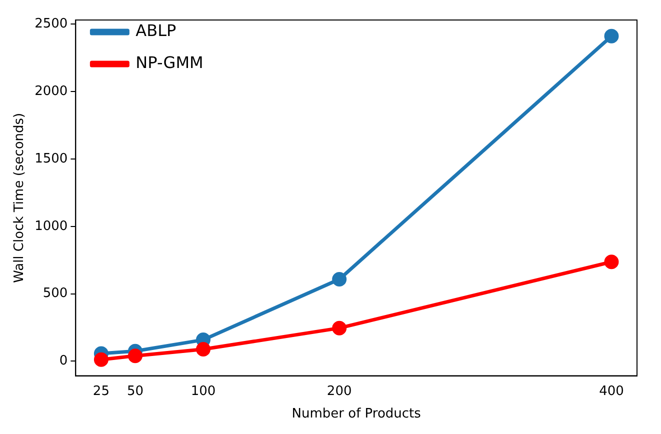 The image size is (661, 434). Describe the element at coordinates (203, 391) in the screenshot. I see `x-tick-label: 100` at that location.